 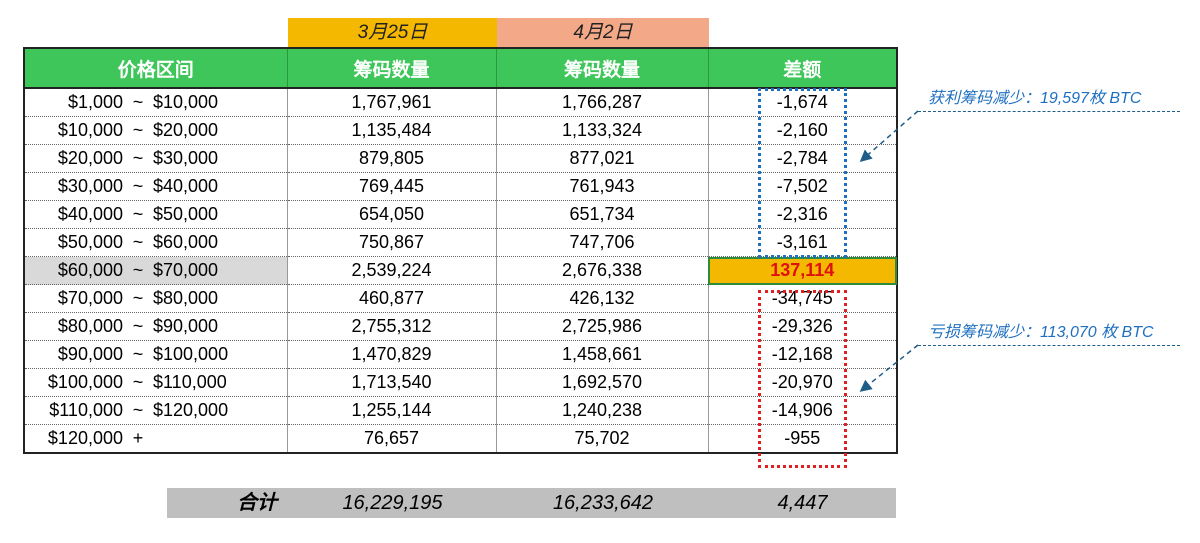 I want to click on price-range-cell: $1,000 ~ $10,000, so click(x=156, y=102).